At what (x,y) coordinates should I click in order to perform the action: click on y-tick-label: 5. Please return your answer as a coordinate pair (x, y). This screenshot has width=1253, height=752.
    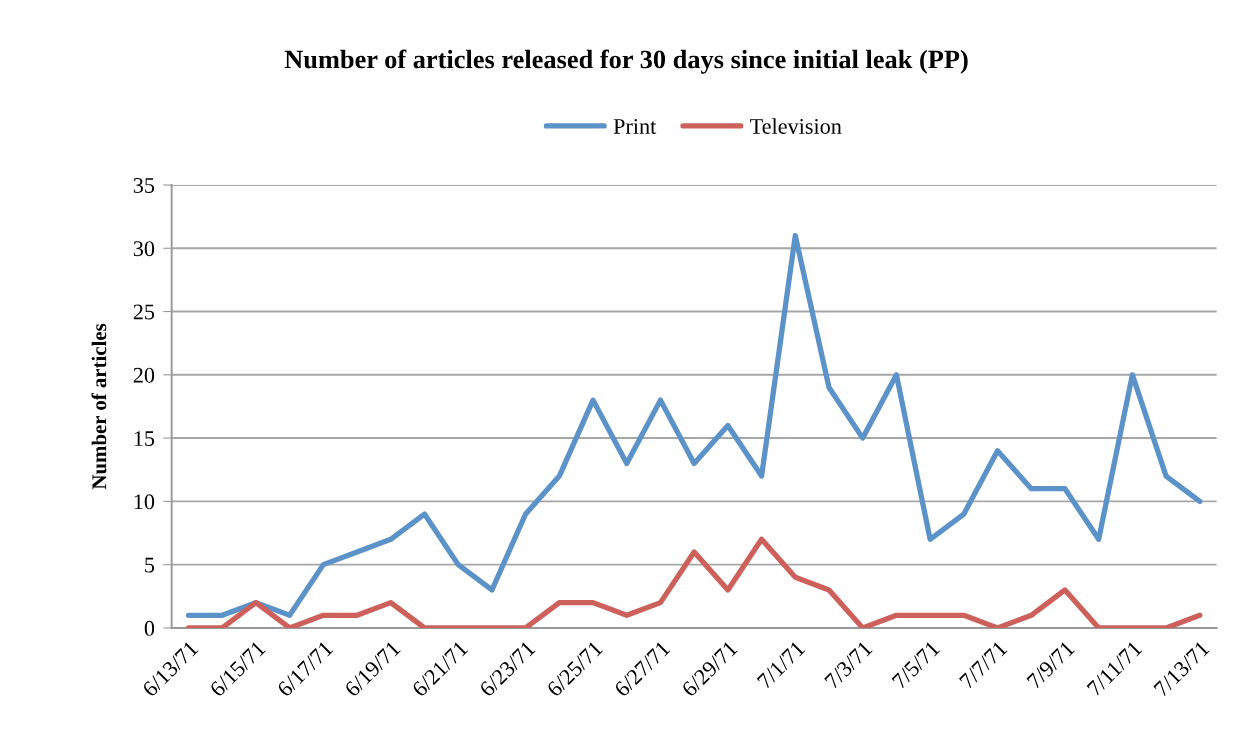
    Looking at the image, I should click on (150, 565).